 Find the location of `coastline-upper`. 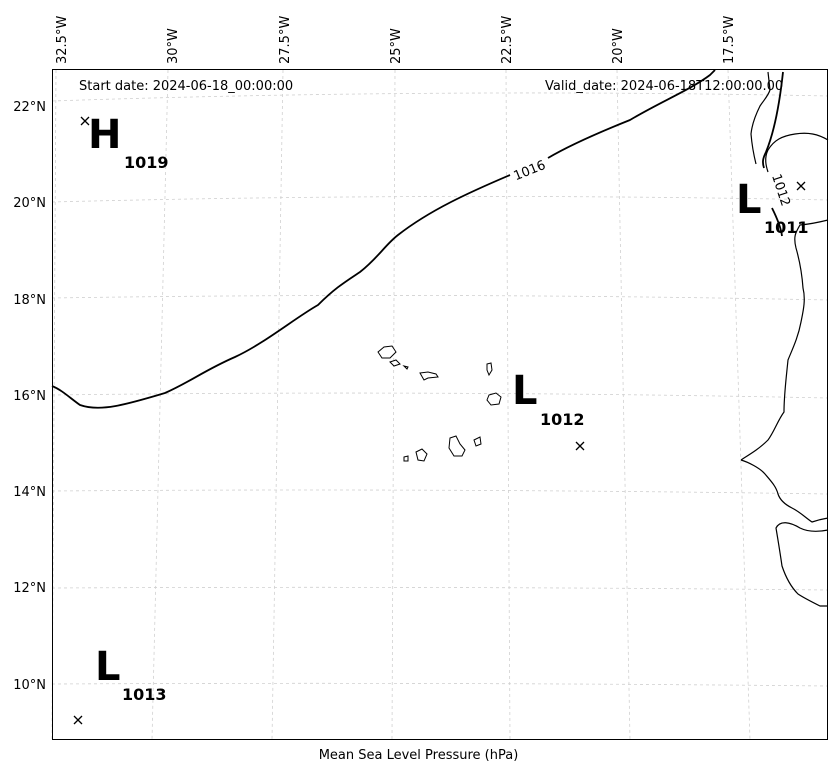

coastline-upper is located at coordinates (760, 118).